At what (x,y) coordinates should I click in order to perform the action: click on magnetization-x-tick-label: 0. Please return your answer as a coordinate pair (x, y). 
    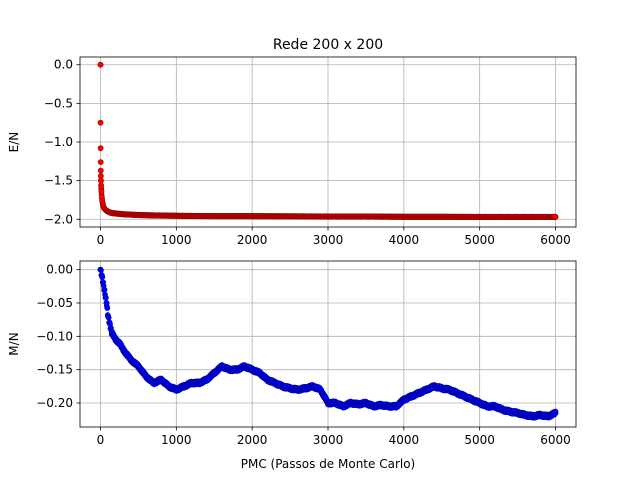
    Looking at the image, I should click on (101, 440).